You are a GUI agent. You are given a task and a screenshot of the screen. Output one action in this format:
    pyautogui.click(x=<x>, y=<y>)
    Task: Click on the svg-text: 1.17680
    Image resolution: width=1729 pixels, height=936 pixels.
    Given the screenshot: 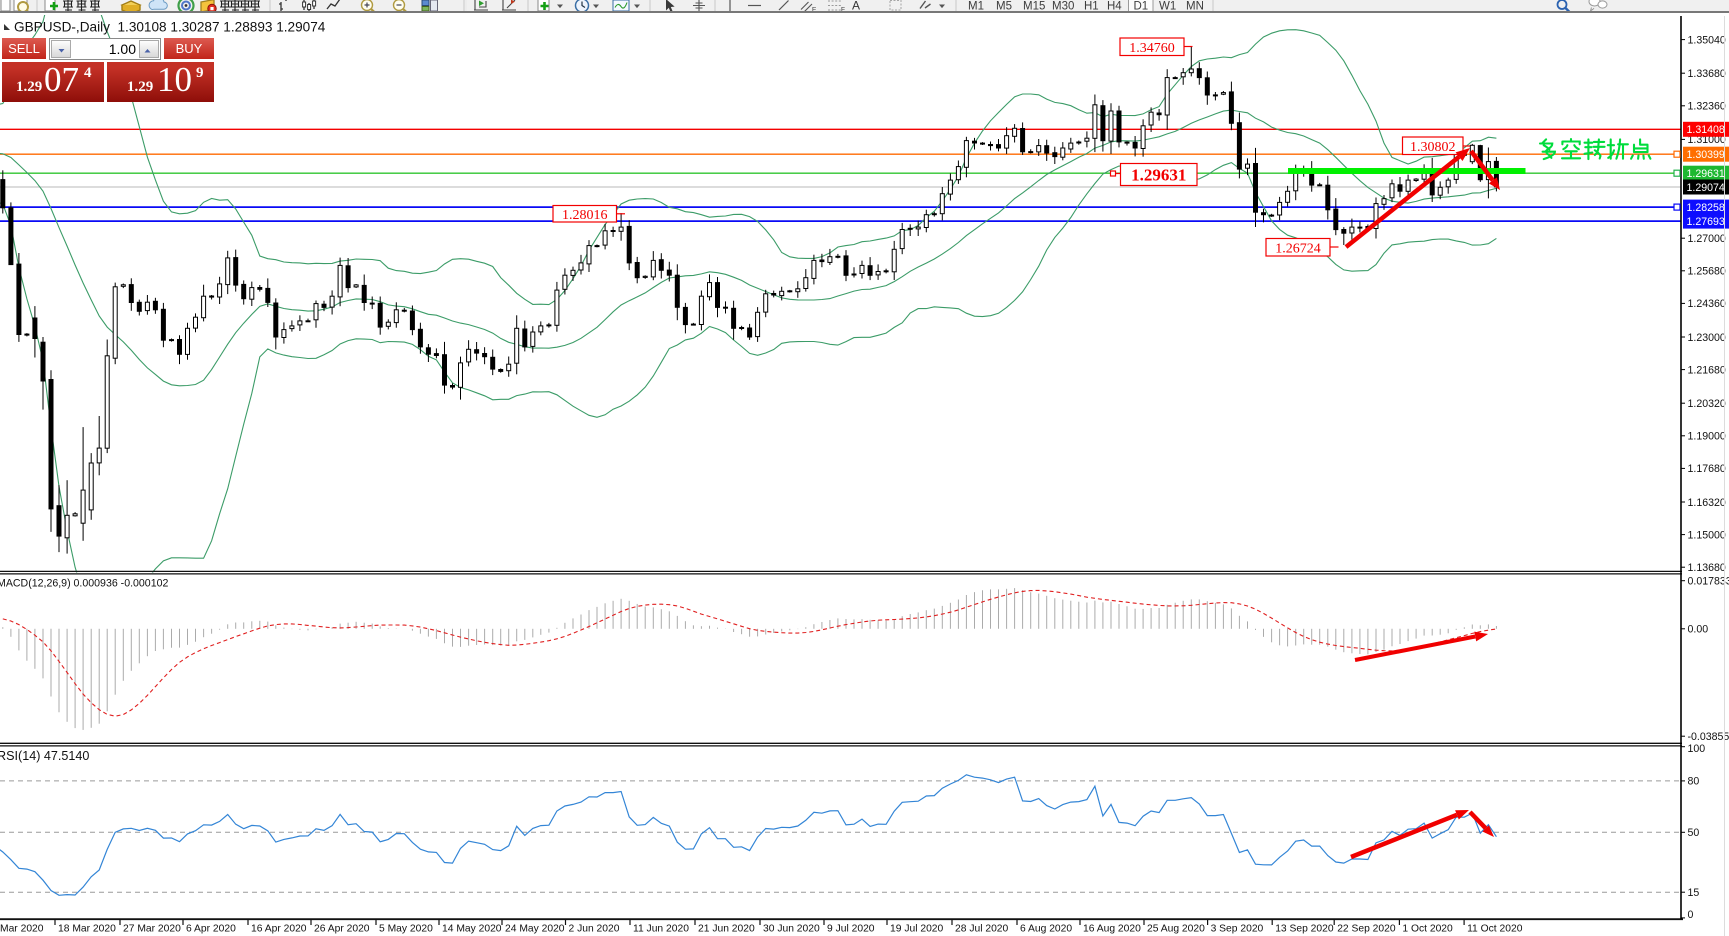 What is the action you would take?
    pyautogui.click(x=1707, y=469)
    